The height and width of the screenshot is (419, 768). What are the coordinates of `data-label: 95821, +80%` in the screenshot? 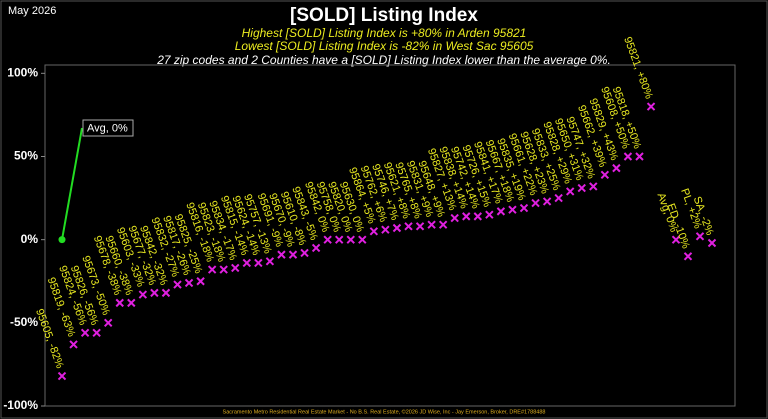 It's located at (638, 68).